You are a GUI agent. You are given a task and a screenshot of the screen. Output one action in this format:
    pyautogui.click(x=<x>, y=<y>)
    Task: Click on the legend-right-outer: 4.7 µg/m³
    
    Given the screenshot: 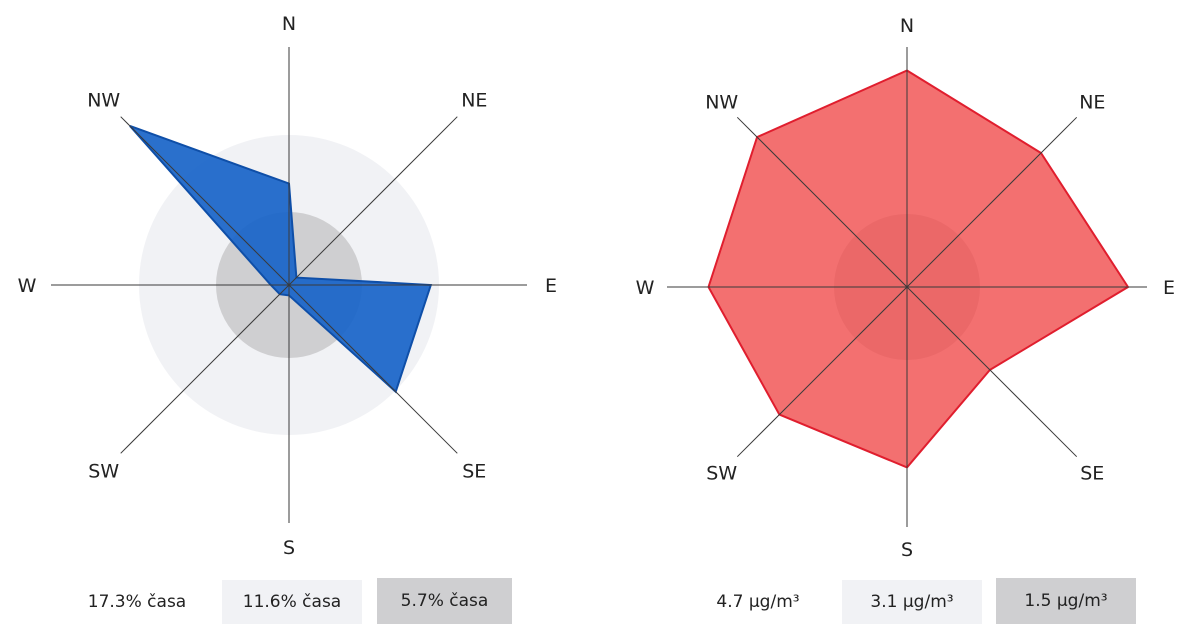 What is the action you would take?
    pyautogui.click(x=758, y=602)
    